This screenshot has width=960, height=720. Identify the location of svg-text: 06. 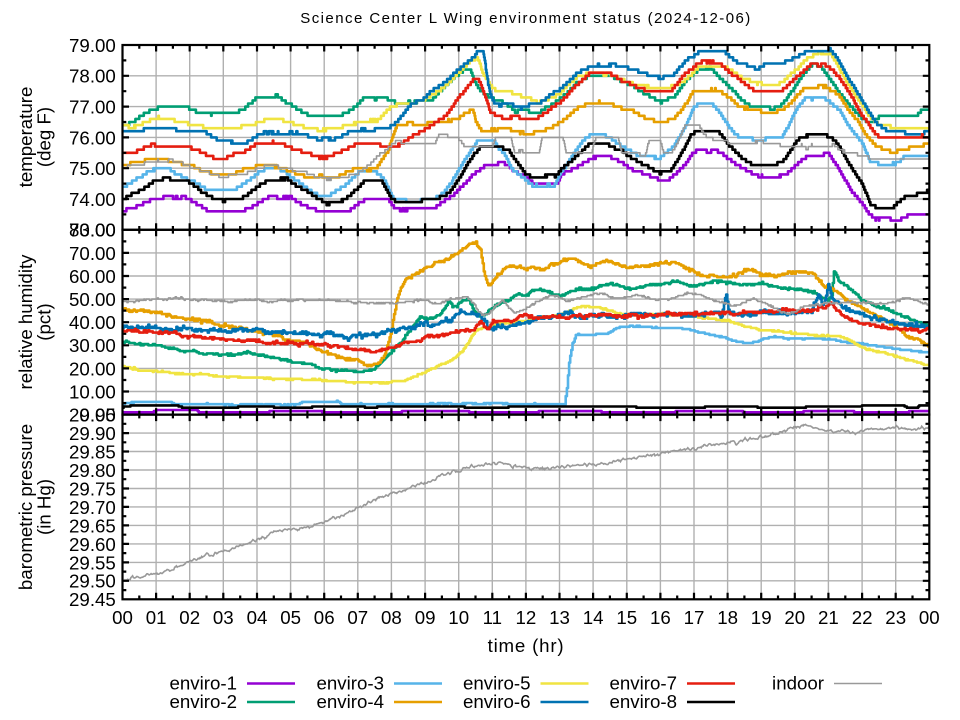
(324, 617).